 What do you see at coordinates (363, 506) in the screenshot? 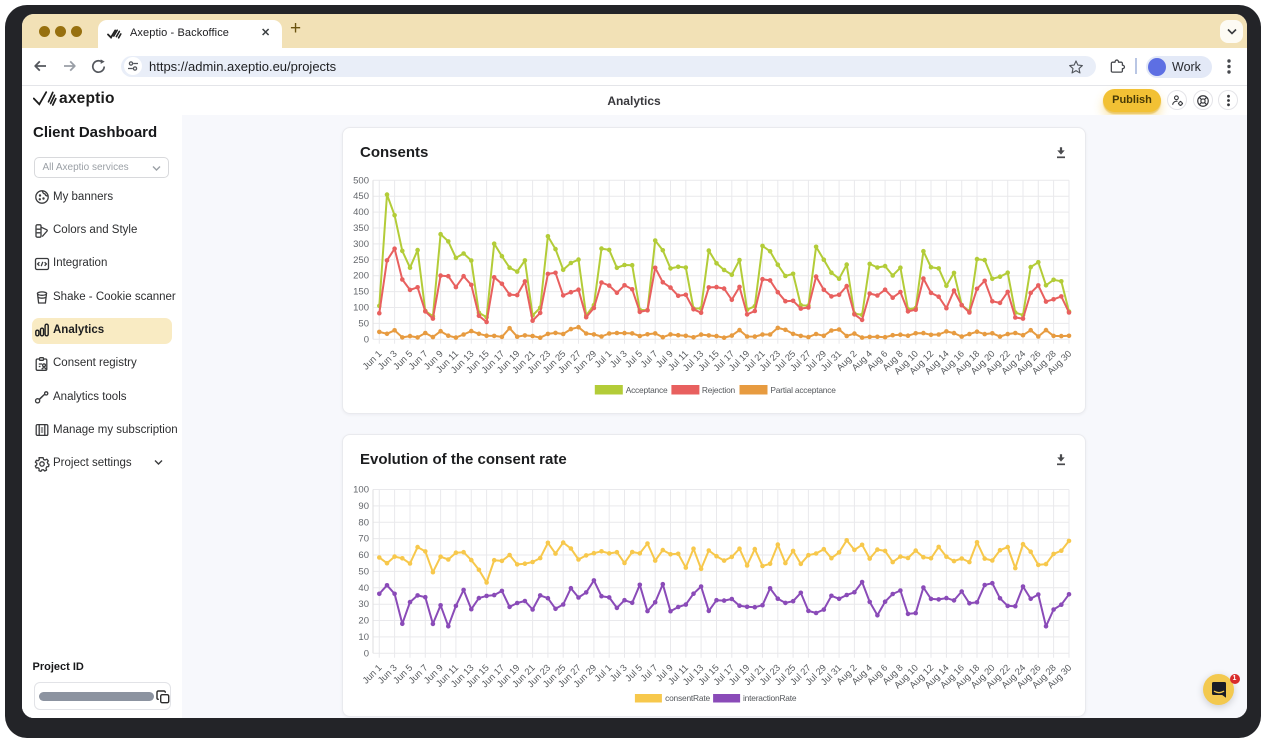
I see `svg-text: 90` at bounding box center [363, 506].